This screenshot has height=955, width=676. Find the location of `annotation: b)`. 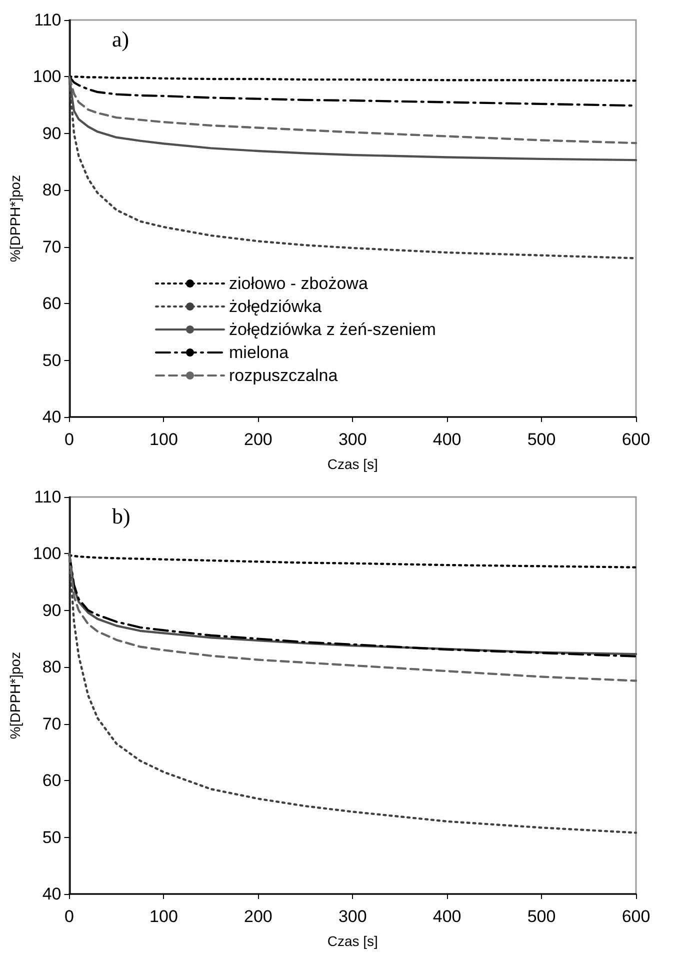

annotation: b) is located at coordinates (121, 516).